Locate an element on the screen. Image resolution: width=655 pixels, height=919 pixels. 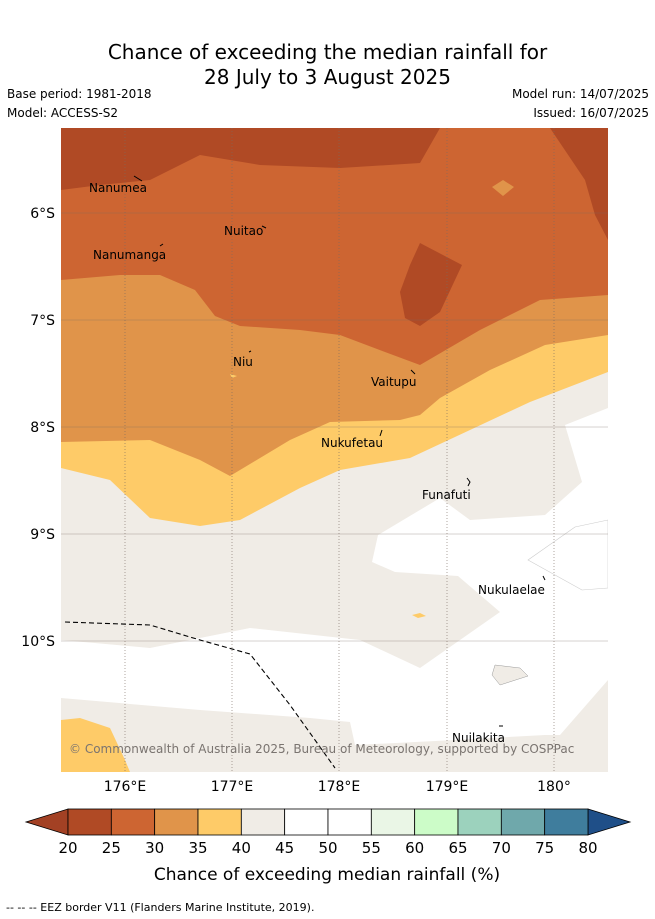
model-name: Model: ACCESS-S2 is located at coordinates (63, 113).